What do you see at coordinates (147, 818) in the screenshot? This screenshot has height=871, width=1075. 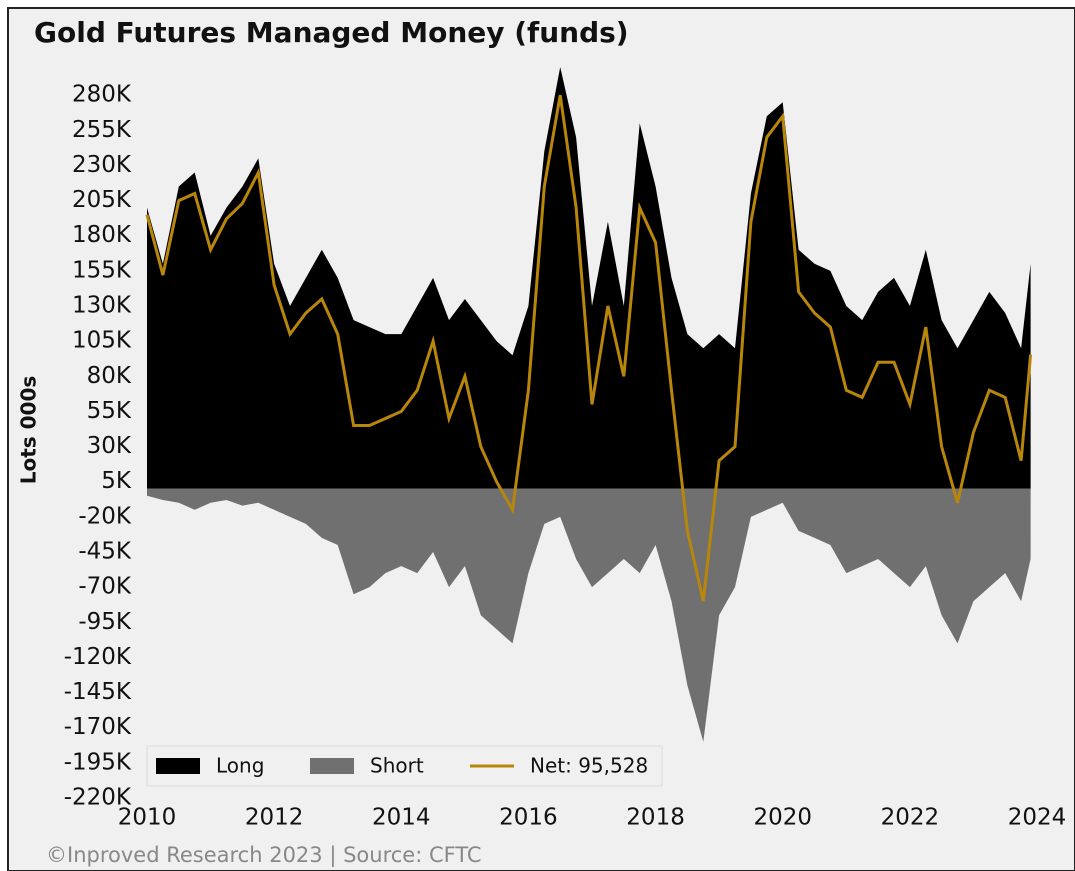 I see `x-tick-label: 2010` at bounding box center [147, 818].